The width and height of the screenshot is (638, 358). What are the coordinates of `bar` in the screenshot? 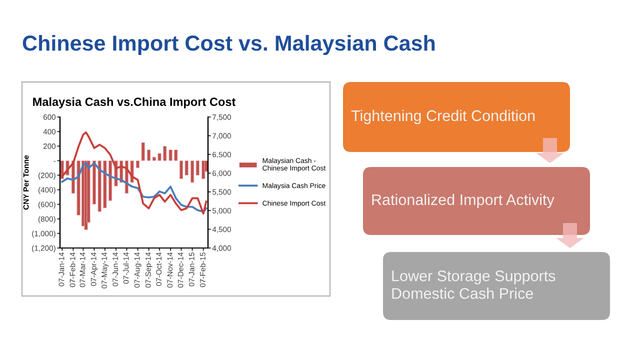 It's located at (204, 170).